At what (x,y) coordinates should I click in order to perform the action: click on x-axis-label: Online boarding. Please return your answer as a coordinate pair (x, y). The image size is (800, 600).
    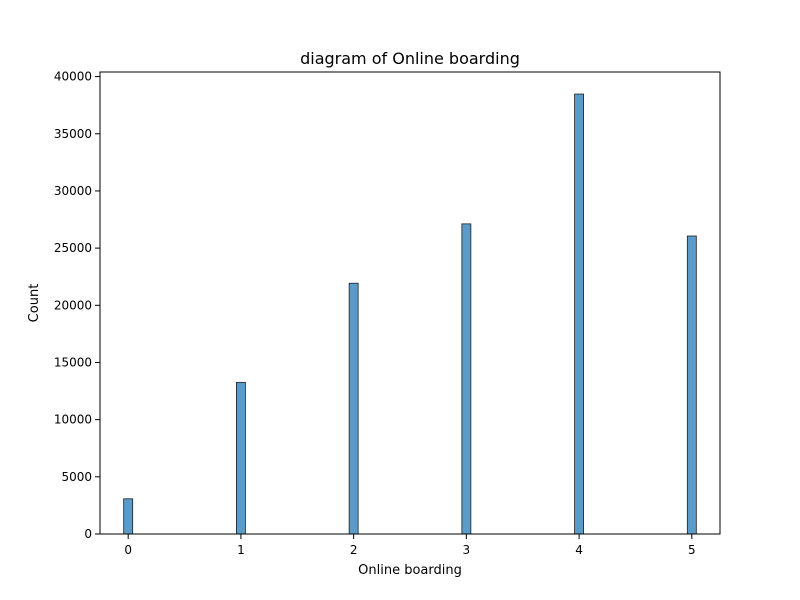
    Looking at the image, I should click on (410, 570).